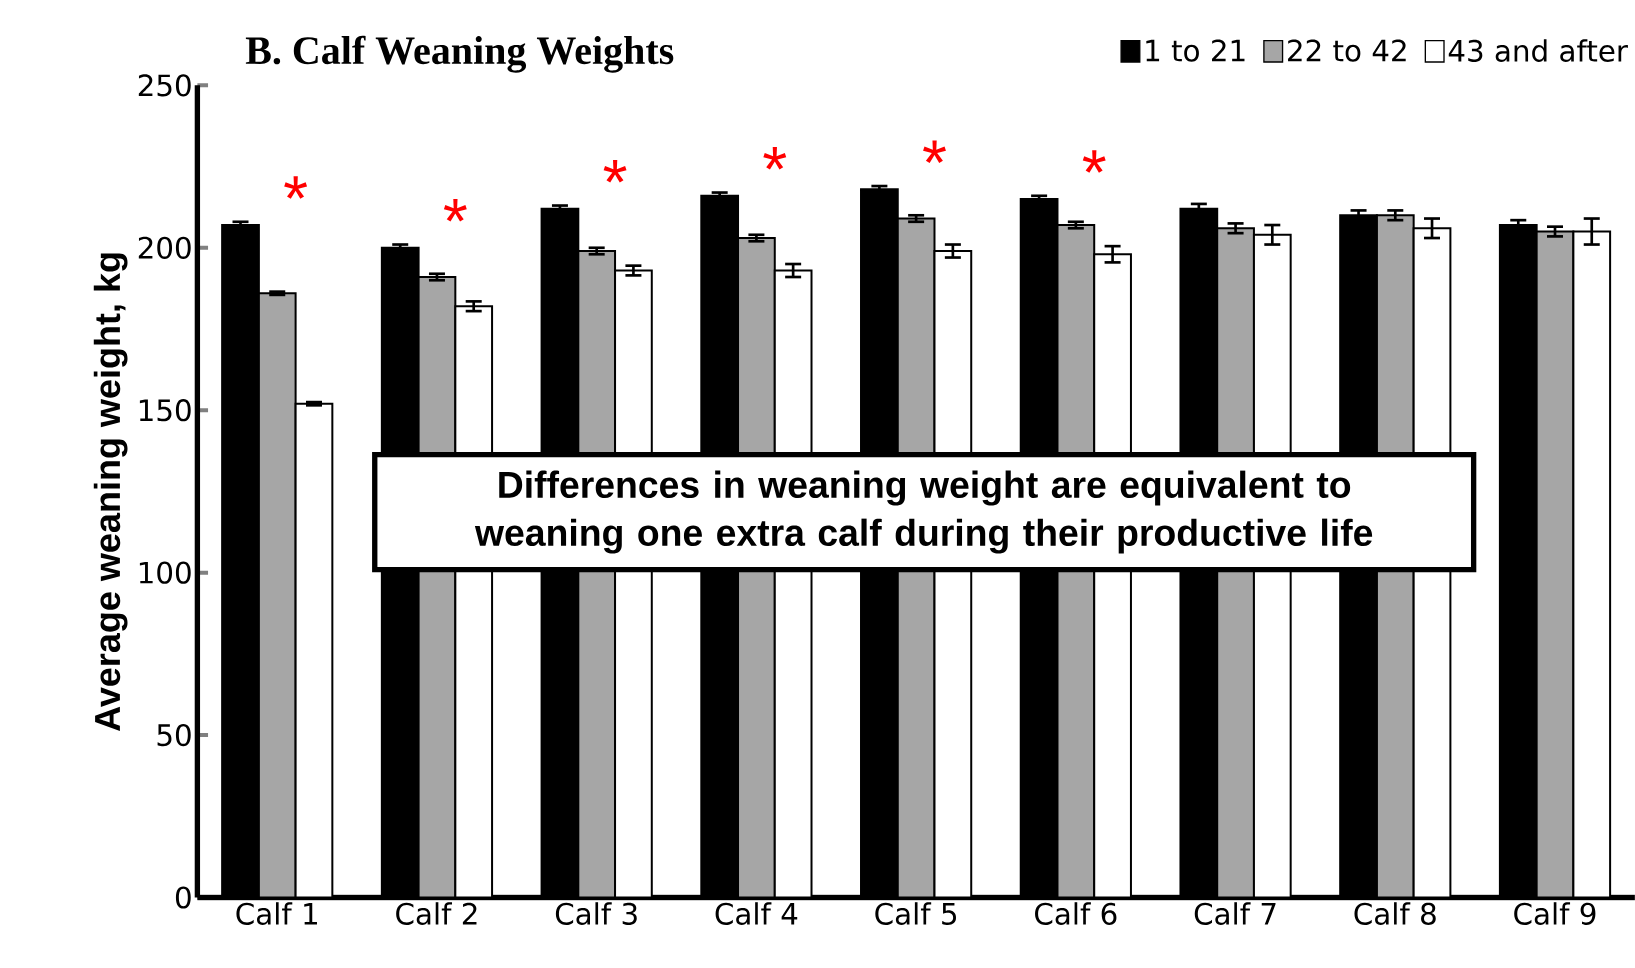  I want to click on legend-label: 22 to 42, so click(1347, 50).